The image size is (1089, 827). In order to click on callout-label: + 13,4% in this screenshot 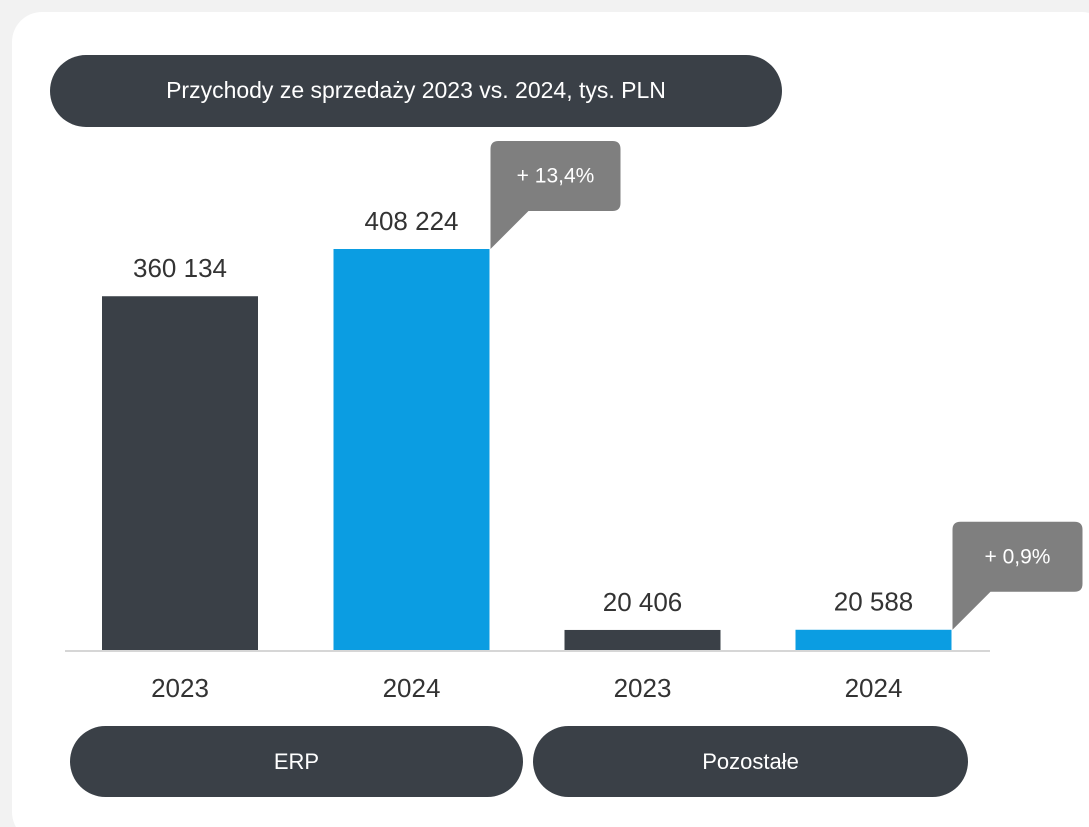, I will do `click(556, 176)`.